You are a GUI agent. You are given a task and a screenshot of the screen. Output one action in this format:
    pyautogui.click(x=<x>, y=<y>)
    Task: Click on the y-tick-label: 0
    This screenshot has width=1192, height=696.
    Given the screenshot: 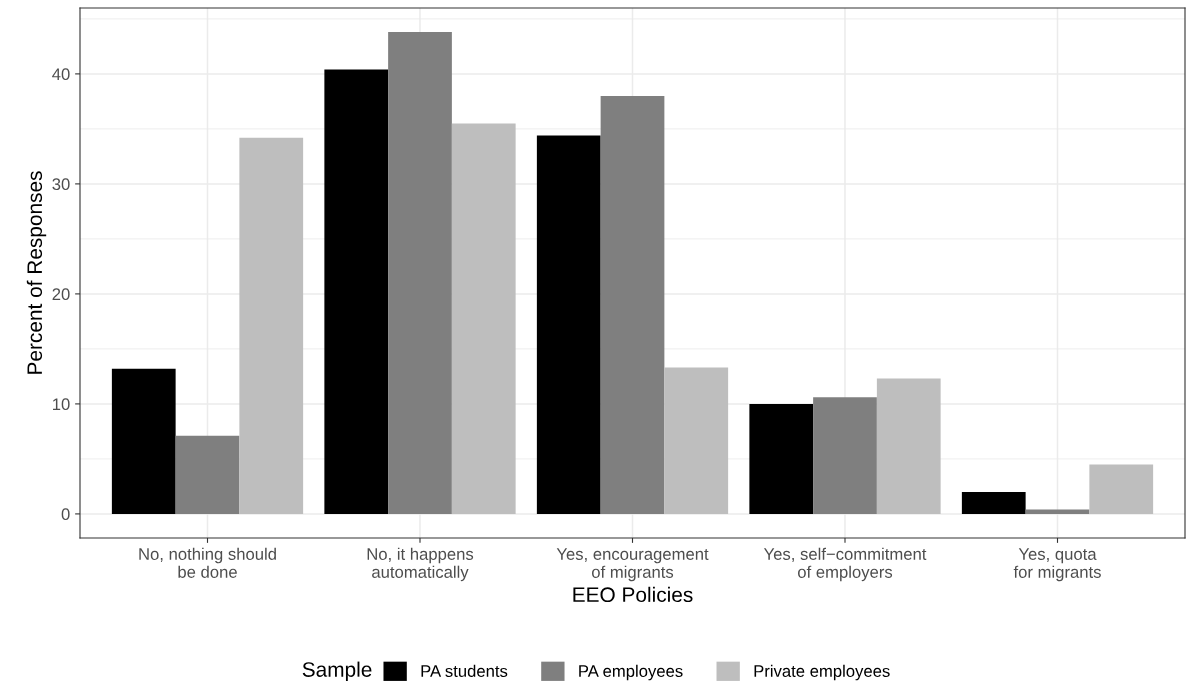 What is the action you would take?
    pyautogui.click(x=65, y=514)
    